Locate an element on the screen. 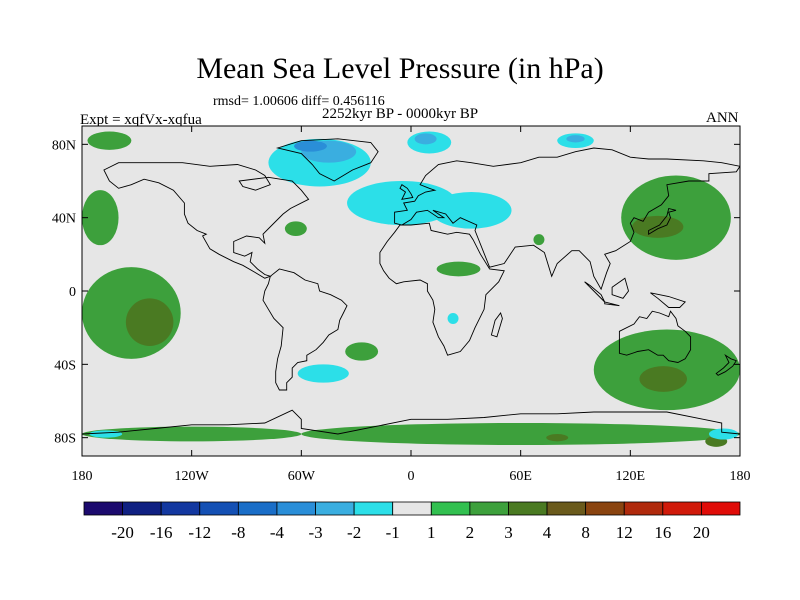  season-label: ANN is located at coordinates (722, 118).